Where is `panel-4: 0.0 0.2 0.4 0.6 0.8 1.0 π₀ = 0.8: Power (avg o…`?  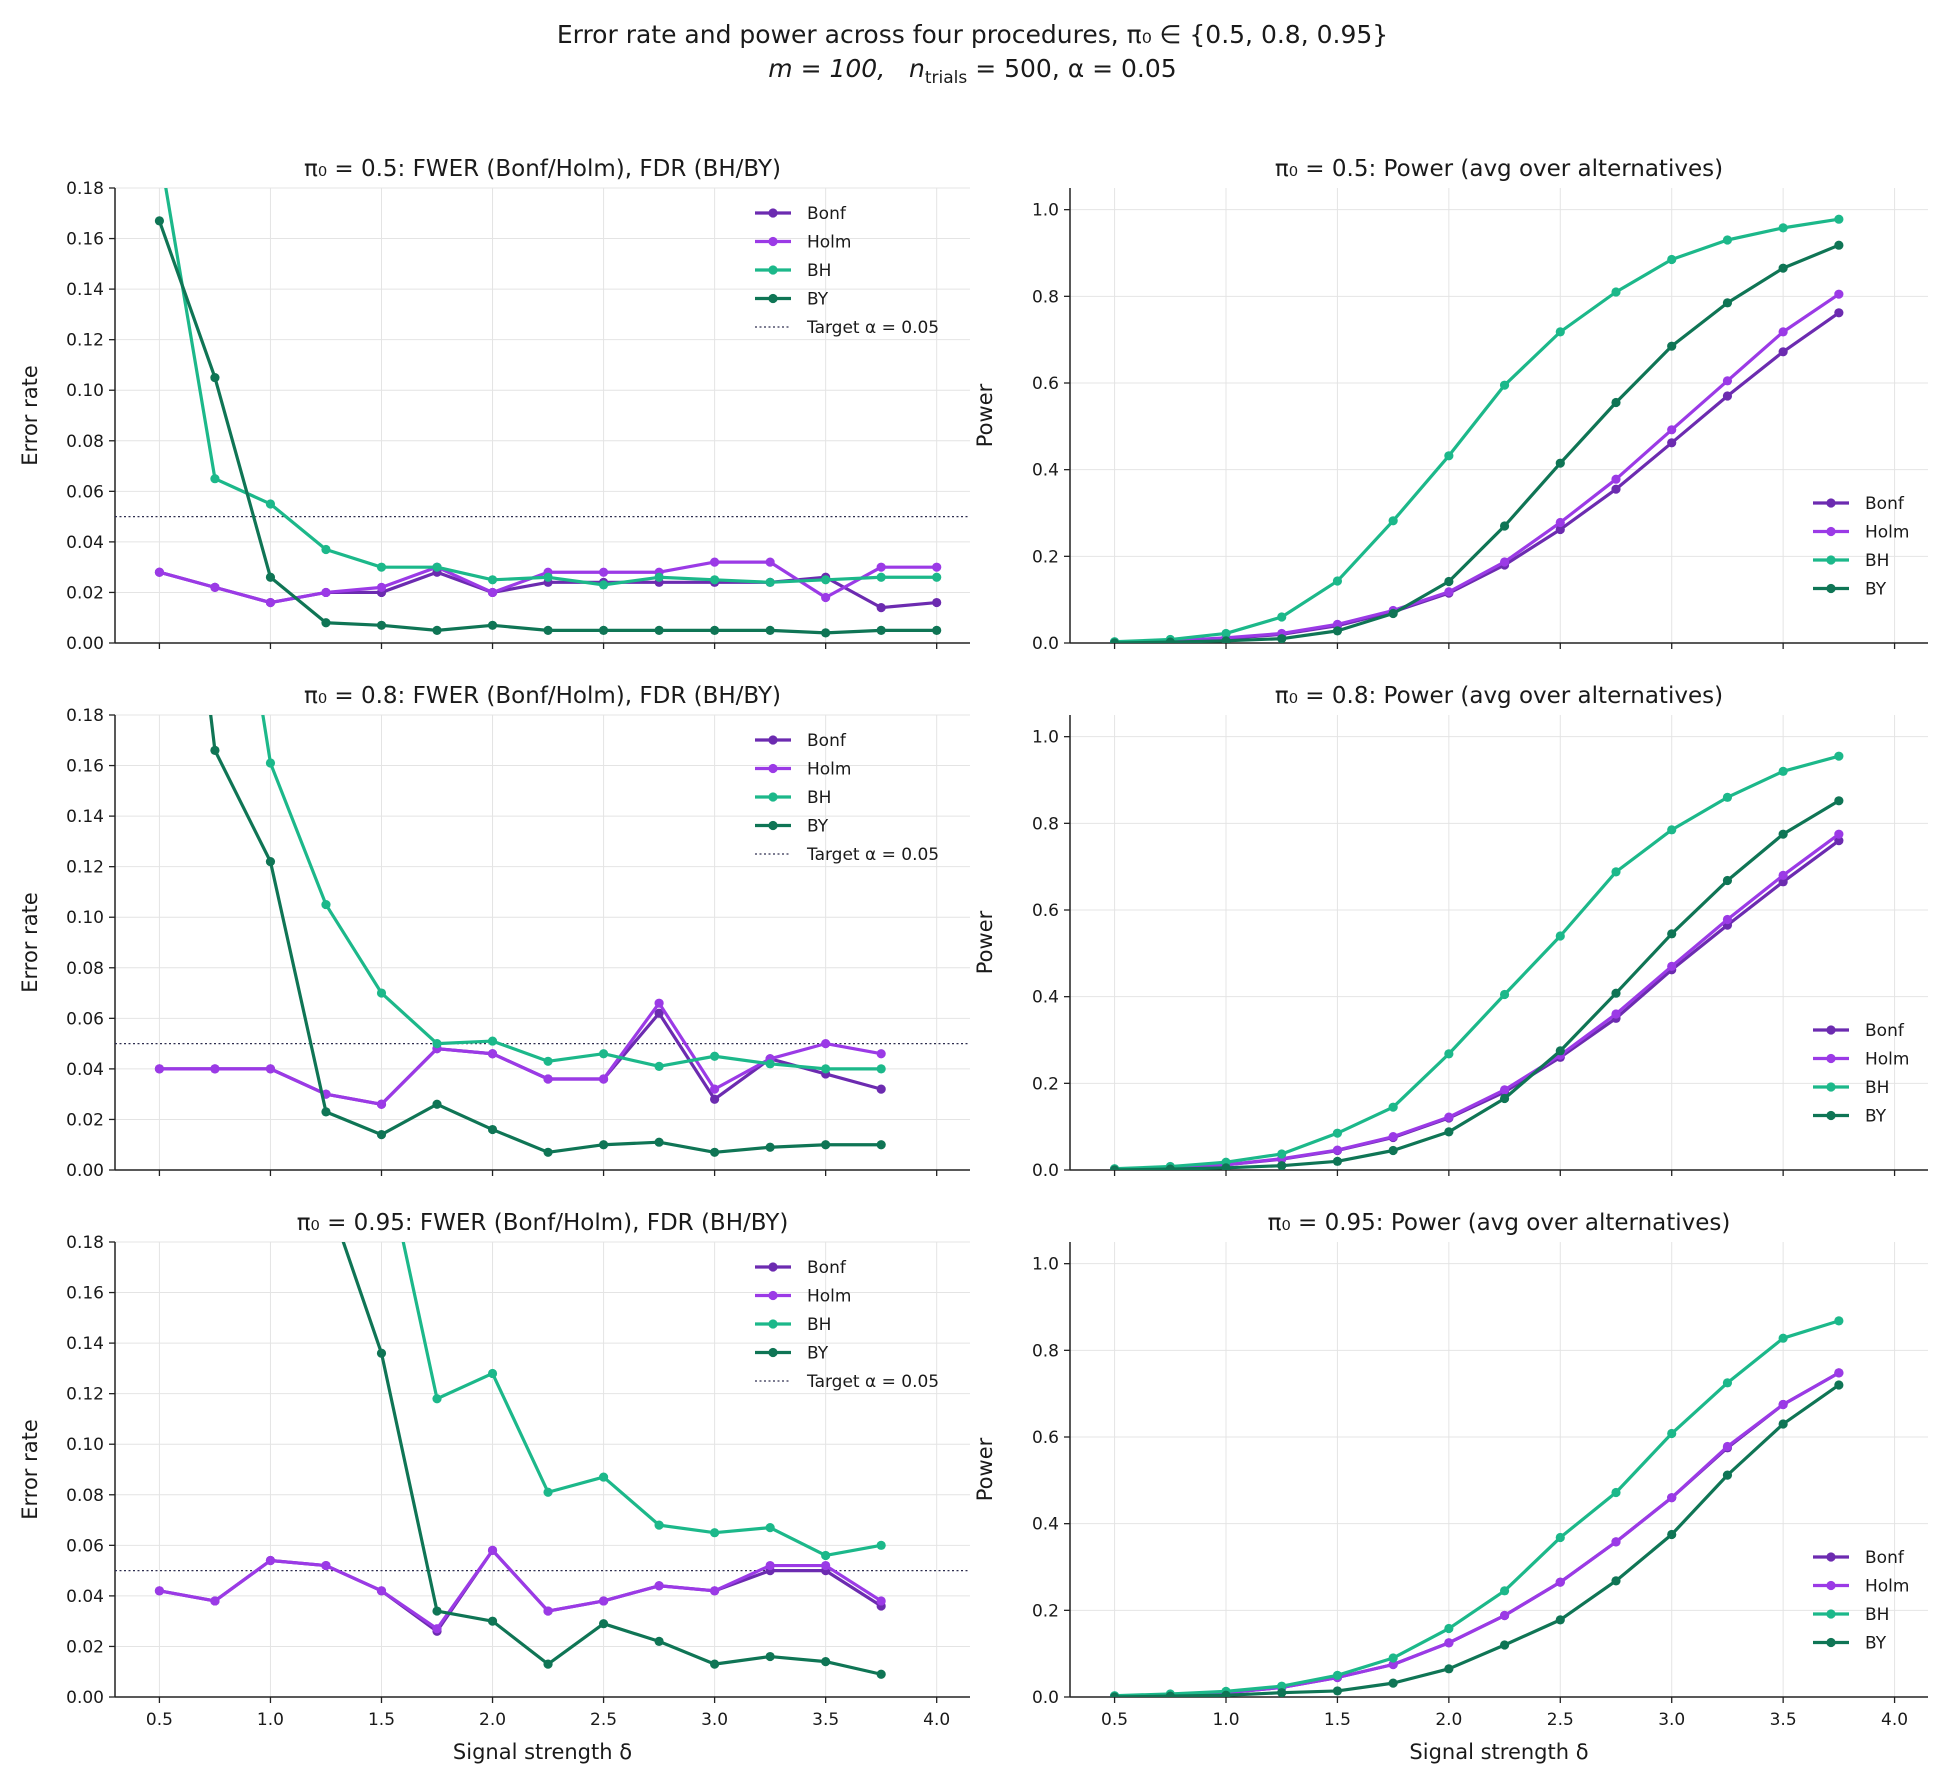
panel-4: 0.0 0.2 0.4 0.6 0.8 1.0 π₀ = 0.8: Power (avg o… is located at coordinates (1450, 932).